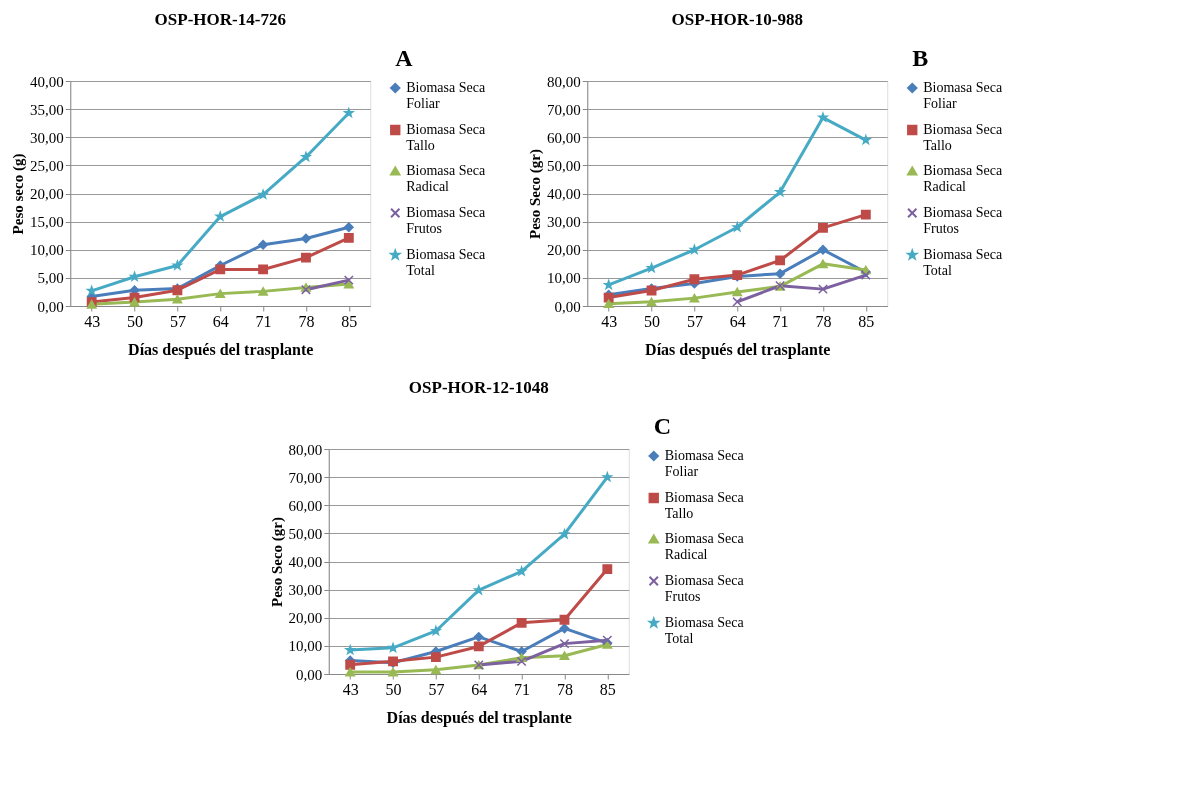 The width and height of the screenshot is (1198, 807). What do you see at coordinates (47, 165) in the screenshot?
I see `y-tick-label: 25,00` at bounding box center [47, 165].